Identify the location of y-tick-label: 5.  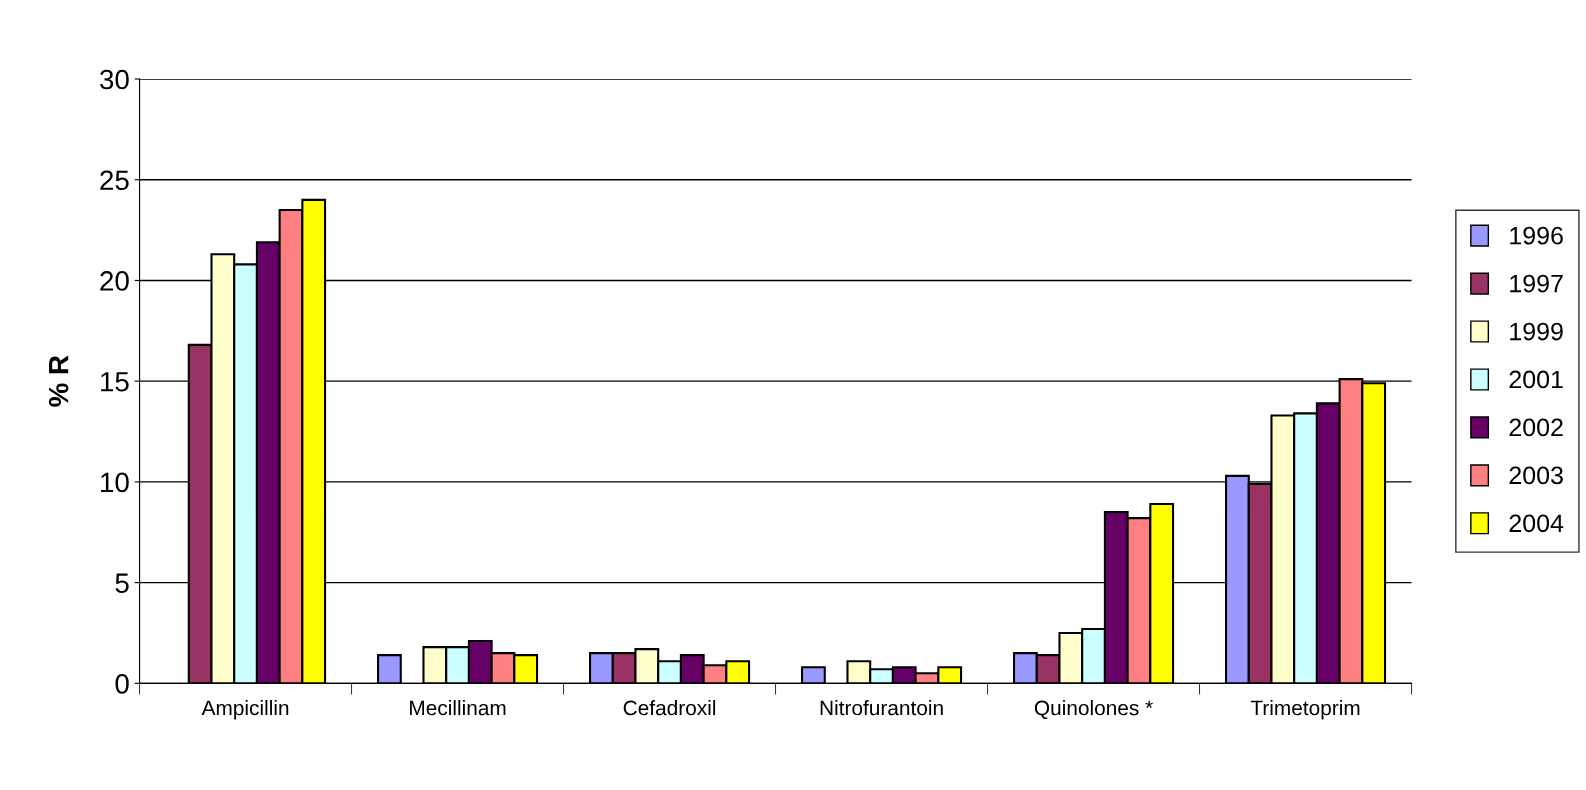
(122, 583).